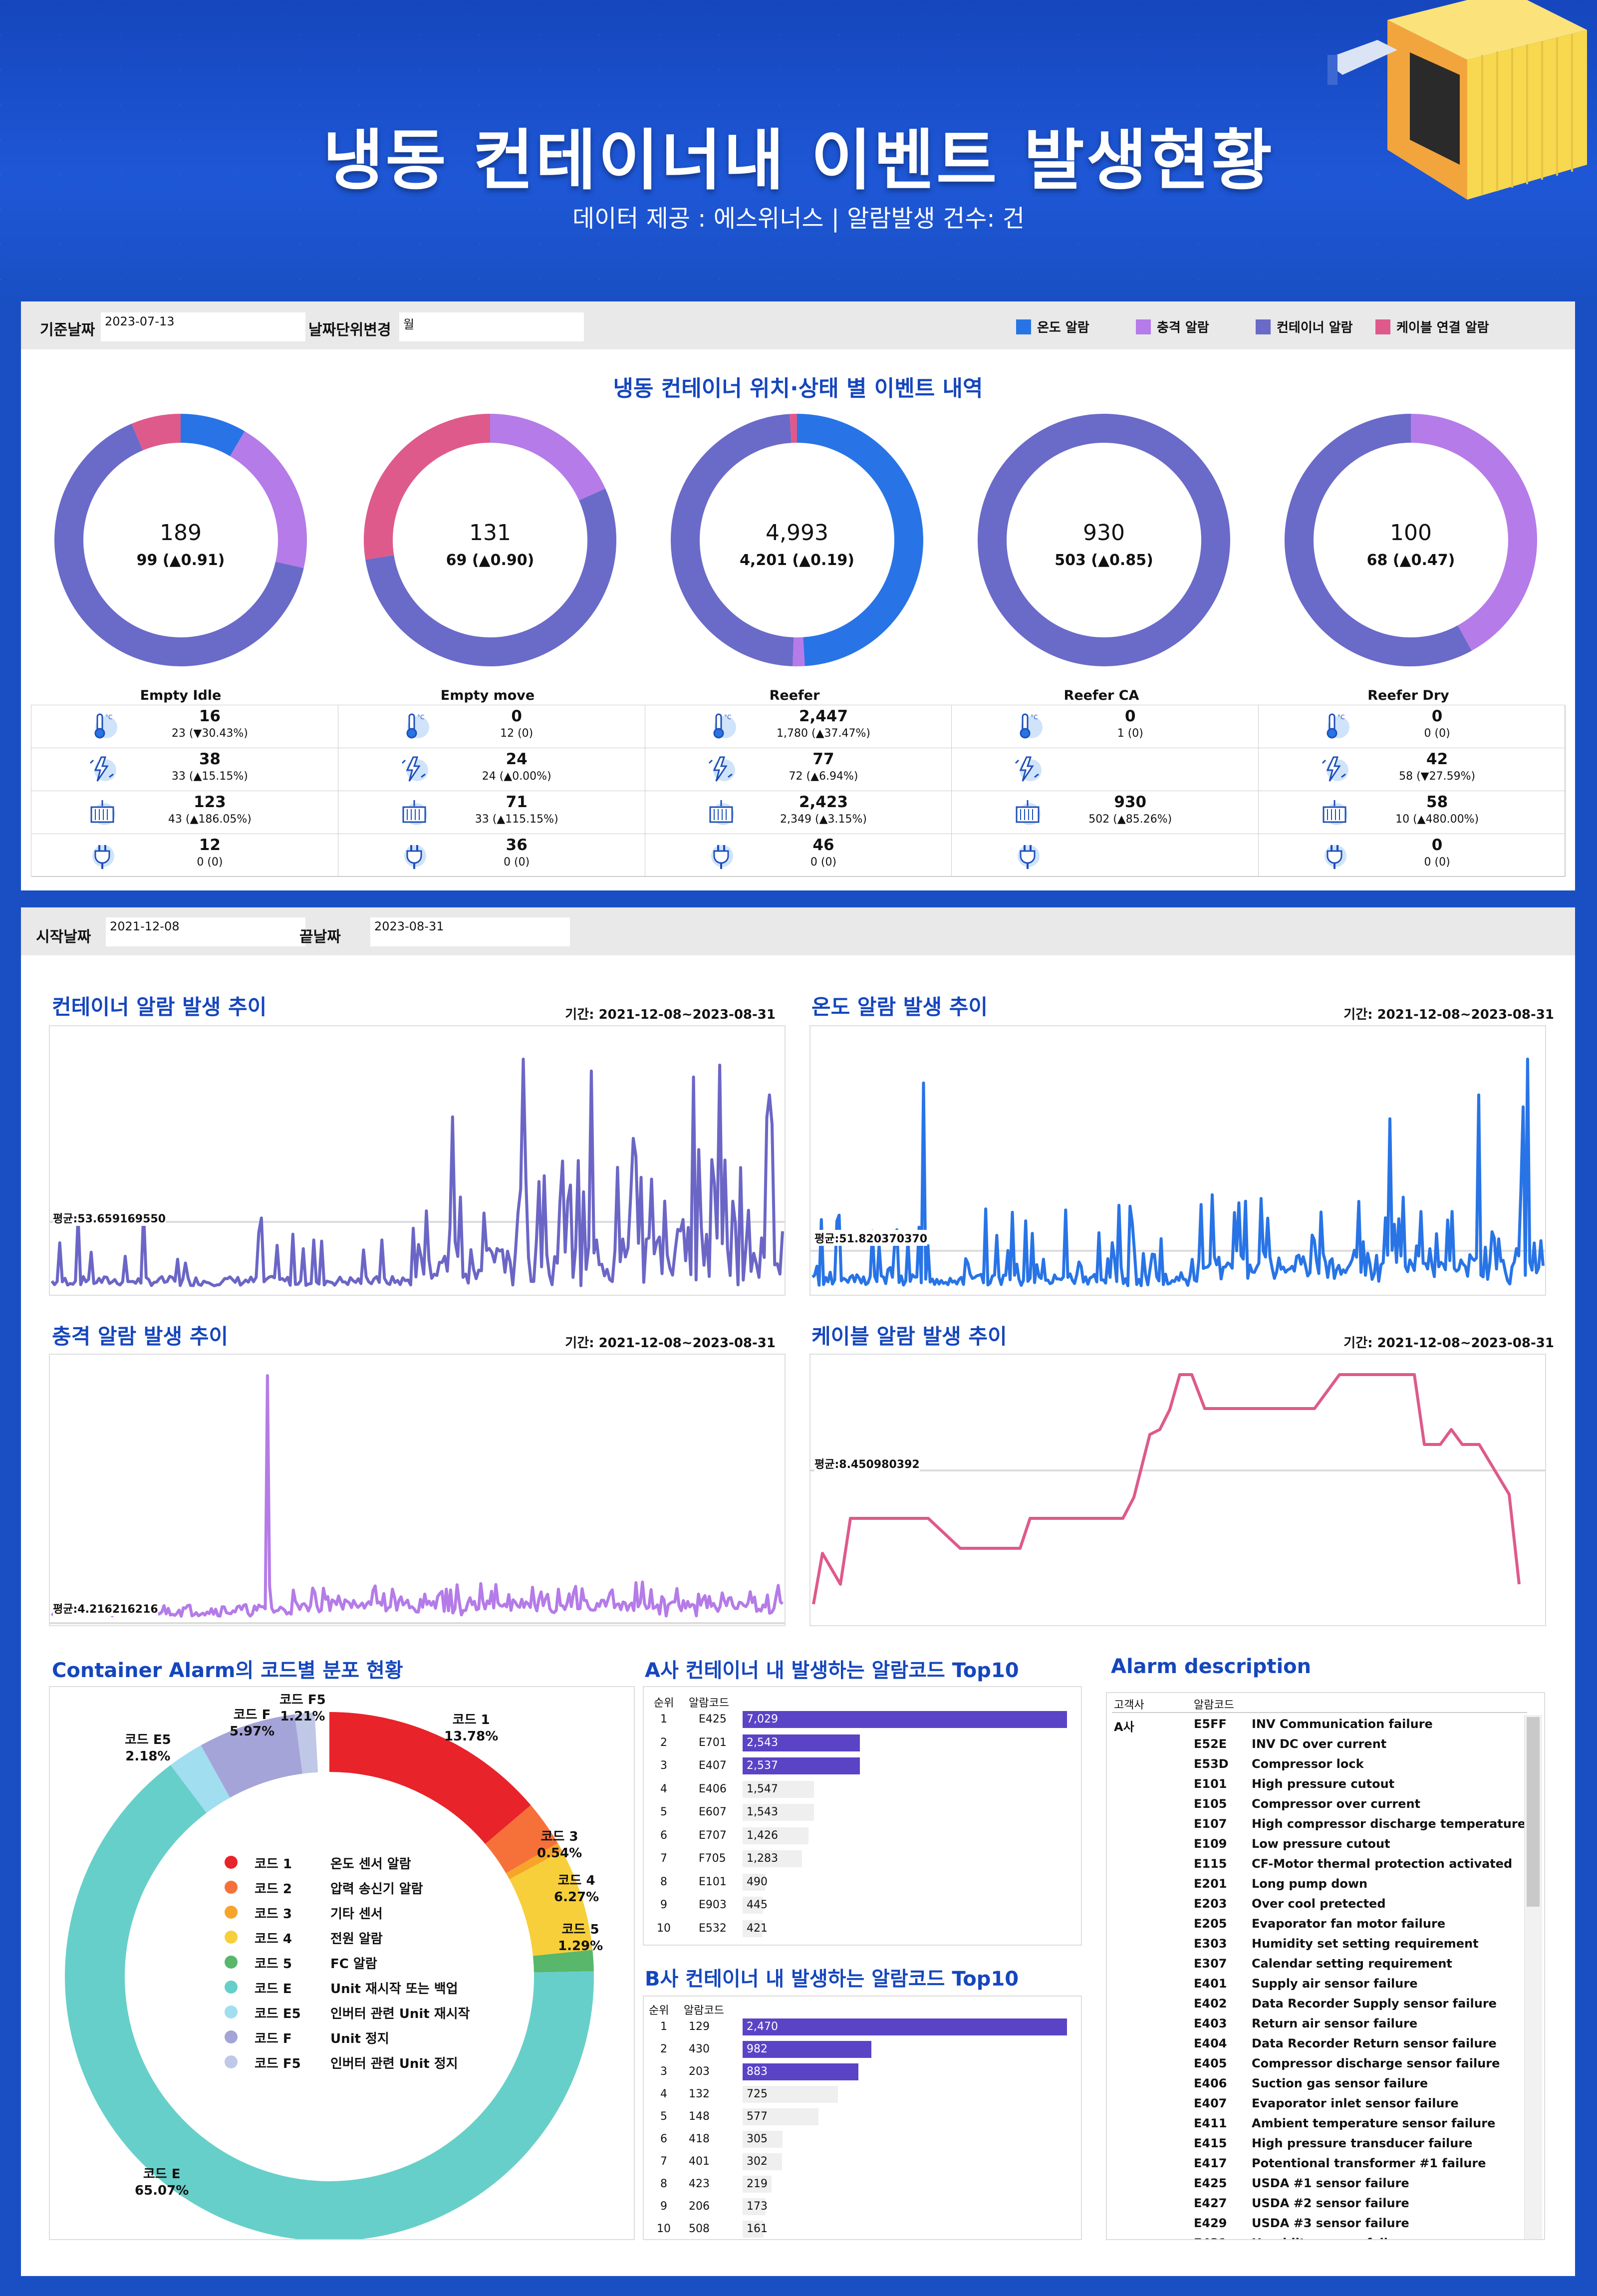  What do you see at coordinates (864, 1790) in the screenshot?
I see `top10-row: 4 E406 1,547` at bounding box center [864, 1790].